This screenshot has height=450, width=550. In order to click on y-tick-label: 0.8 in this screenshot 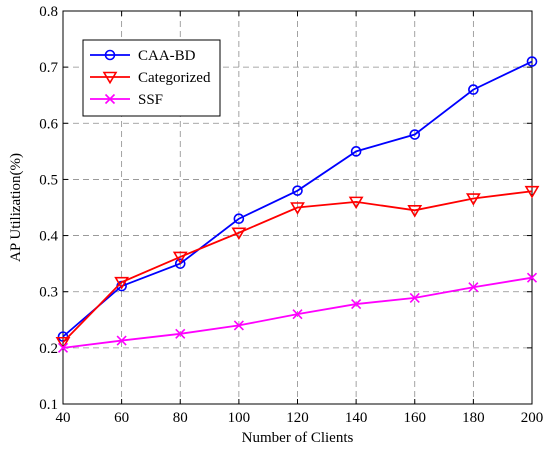, I will do `click(48, 12)`.